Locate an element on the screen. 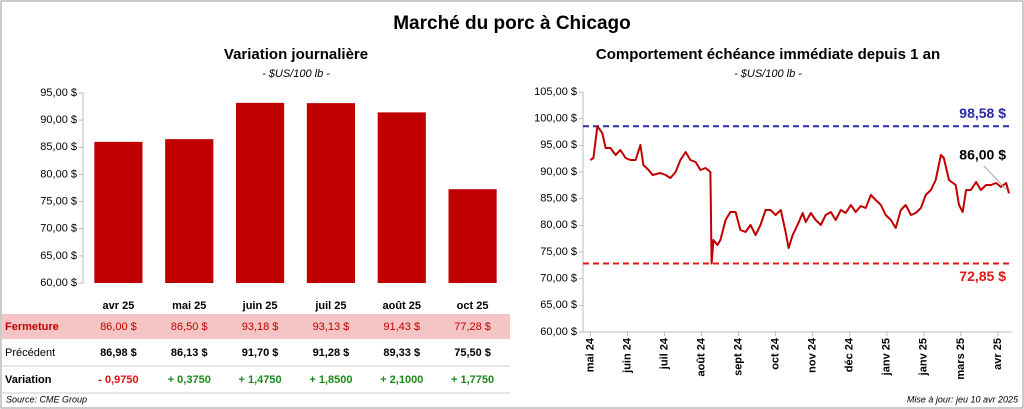 This screenshot has height=409, width=1024. y-tick-label: 105,00 $ is located at coordinates (555, 92).